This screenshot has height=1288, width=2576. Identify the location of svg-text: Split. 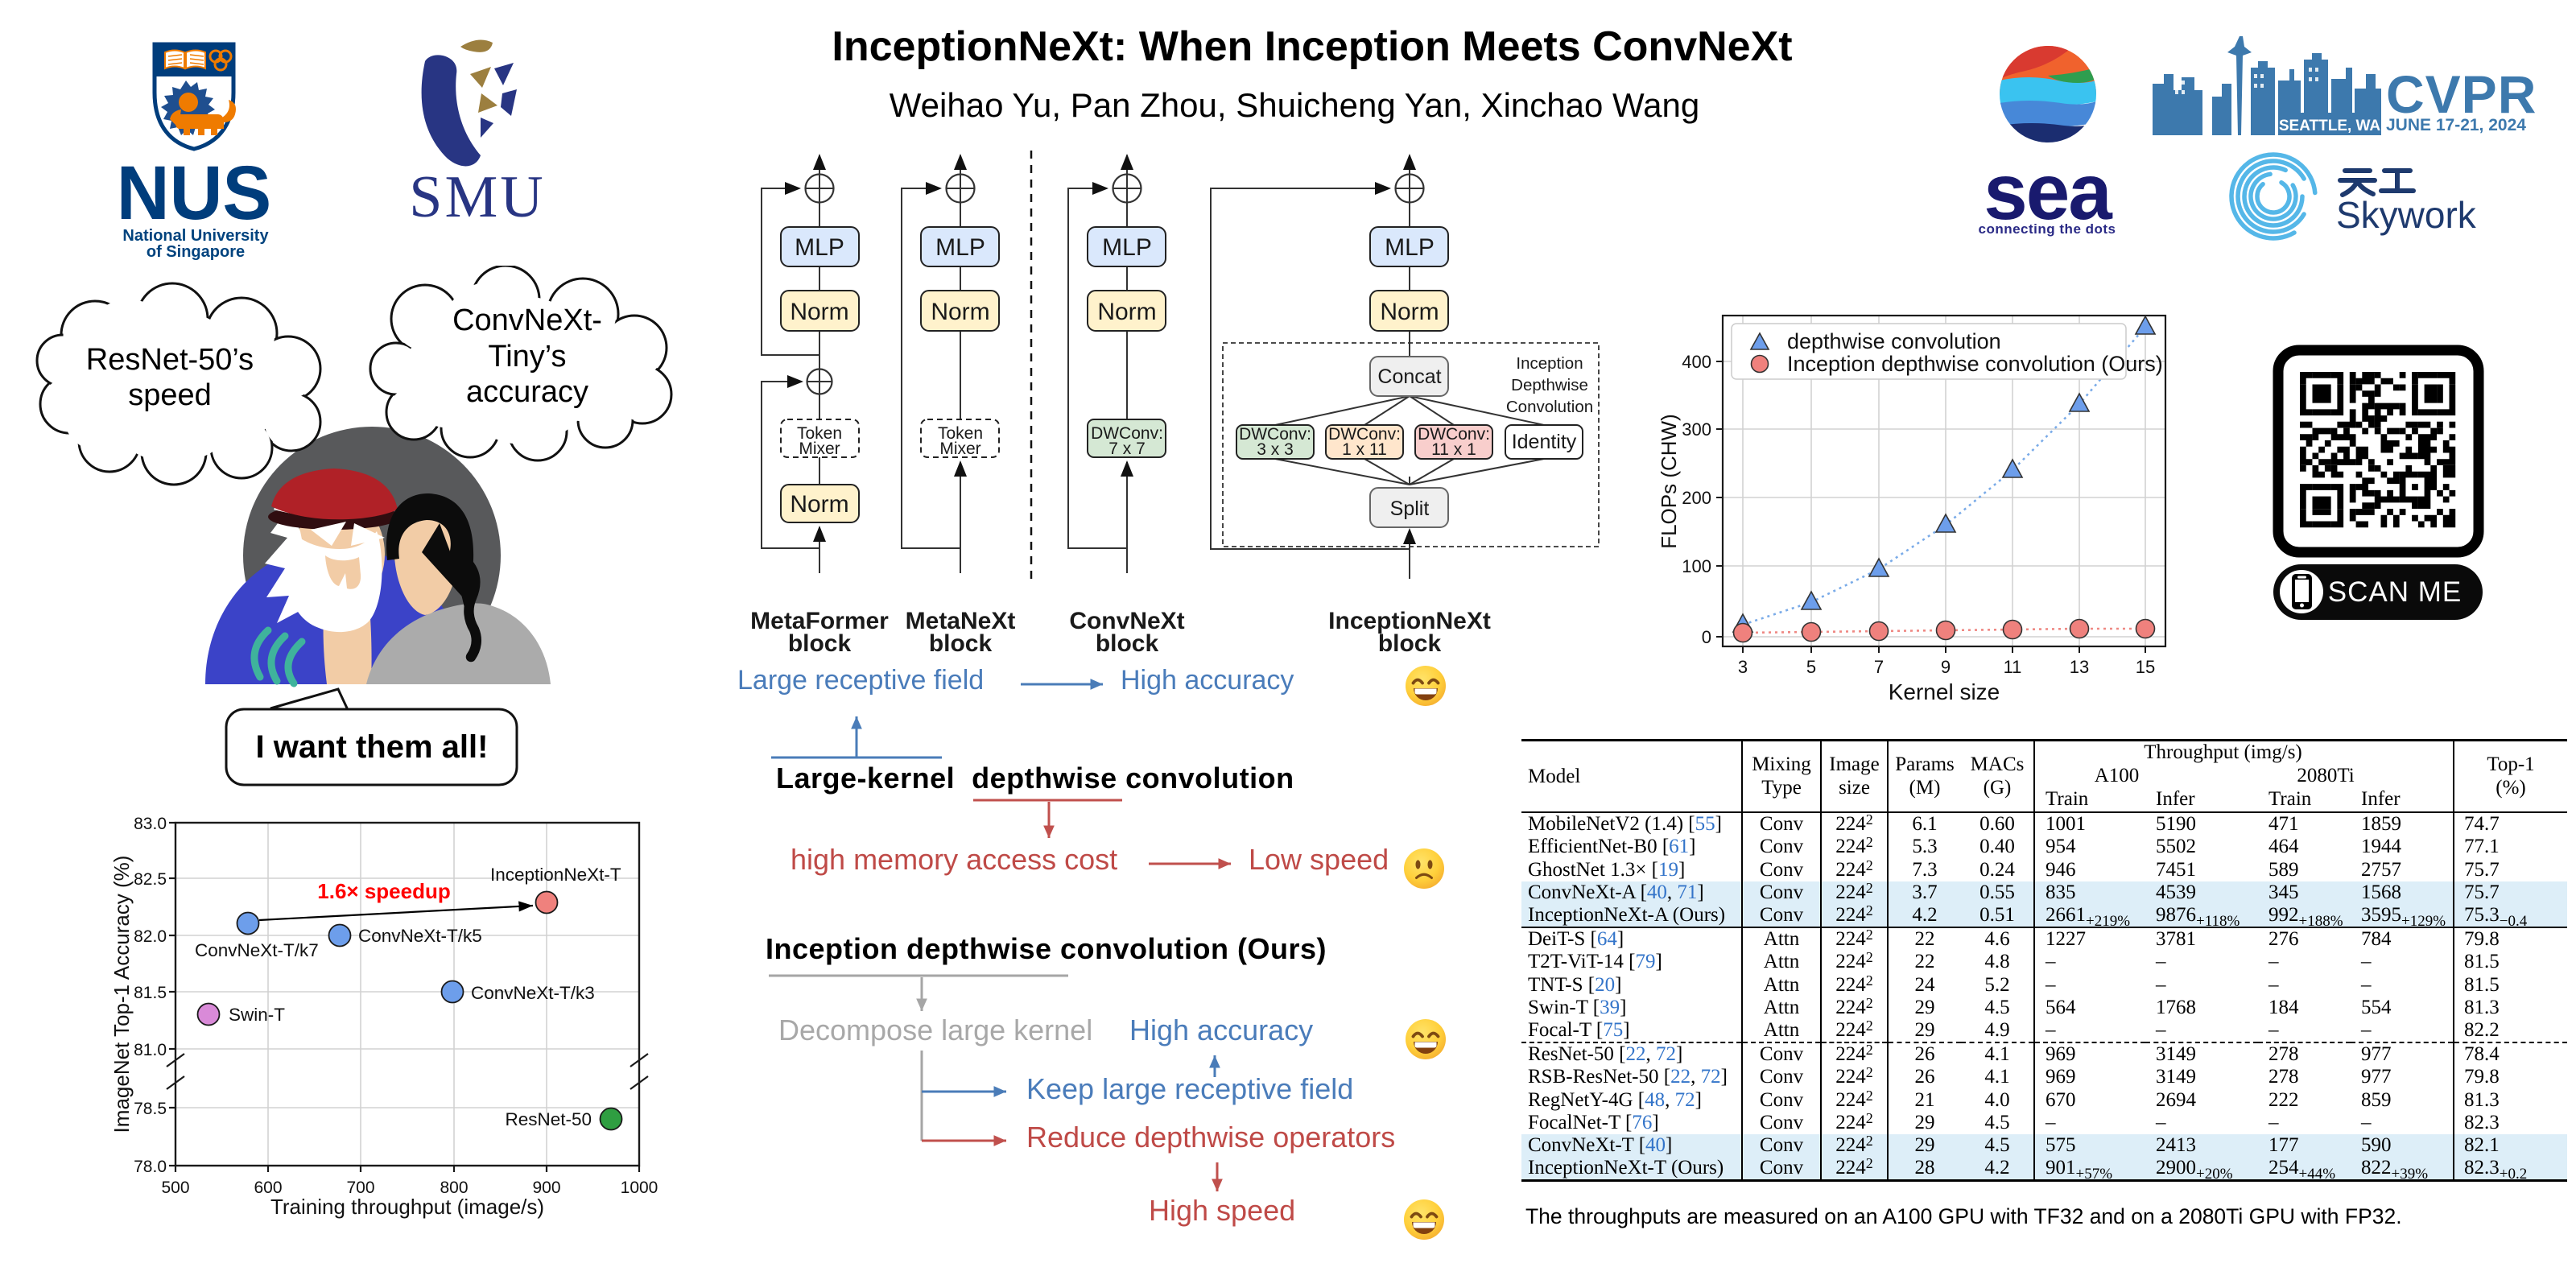
(1410, 508).